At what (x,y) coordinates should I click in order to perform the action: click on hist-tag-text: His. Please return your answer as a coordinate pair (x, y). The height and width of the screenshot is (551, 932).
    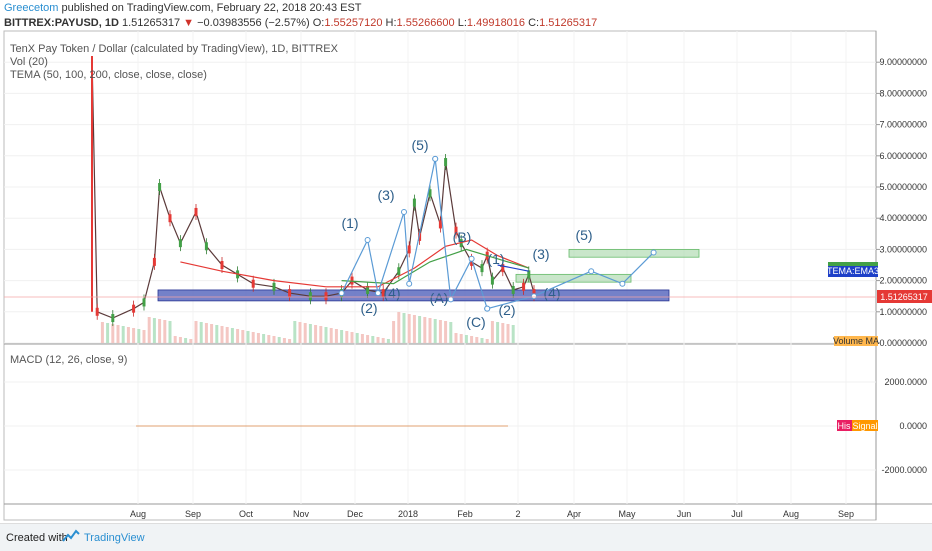
    Looking at the image, I should click on (844, 426).